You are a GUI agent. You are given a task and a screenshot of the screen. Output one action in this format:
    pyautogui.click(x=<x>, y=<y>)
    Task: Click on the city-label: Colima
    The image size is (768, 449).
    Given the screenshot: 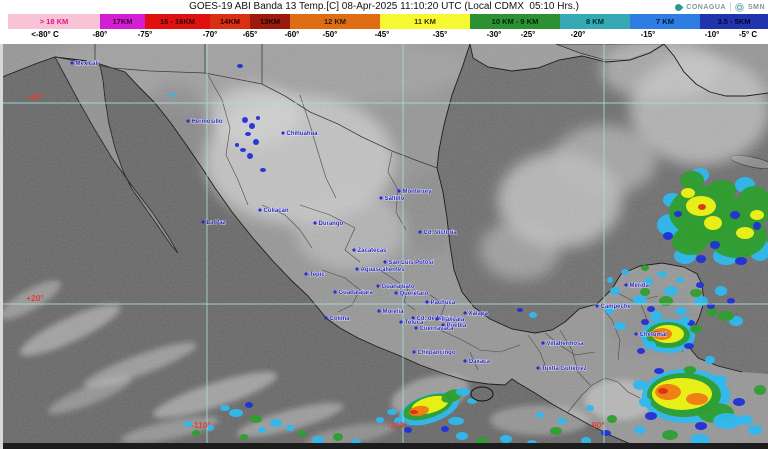 What is the action you would take?
    pyautogui.click(x=340, y=319)
    